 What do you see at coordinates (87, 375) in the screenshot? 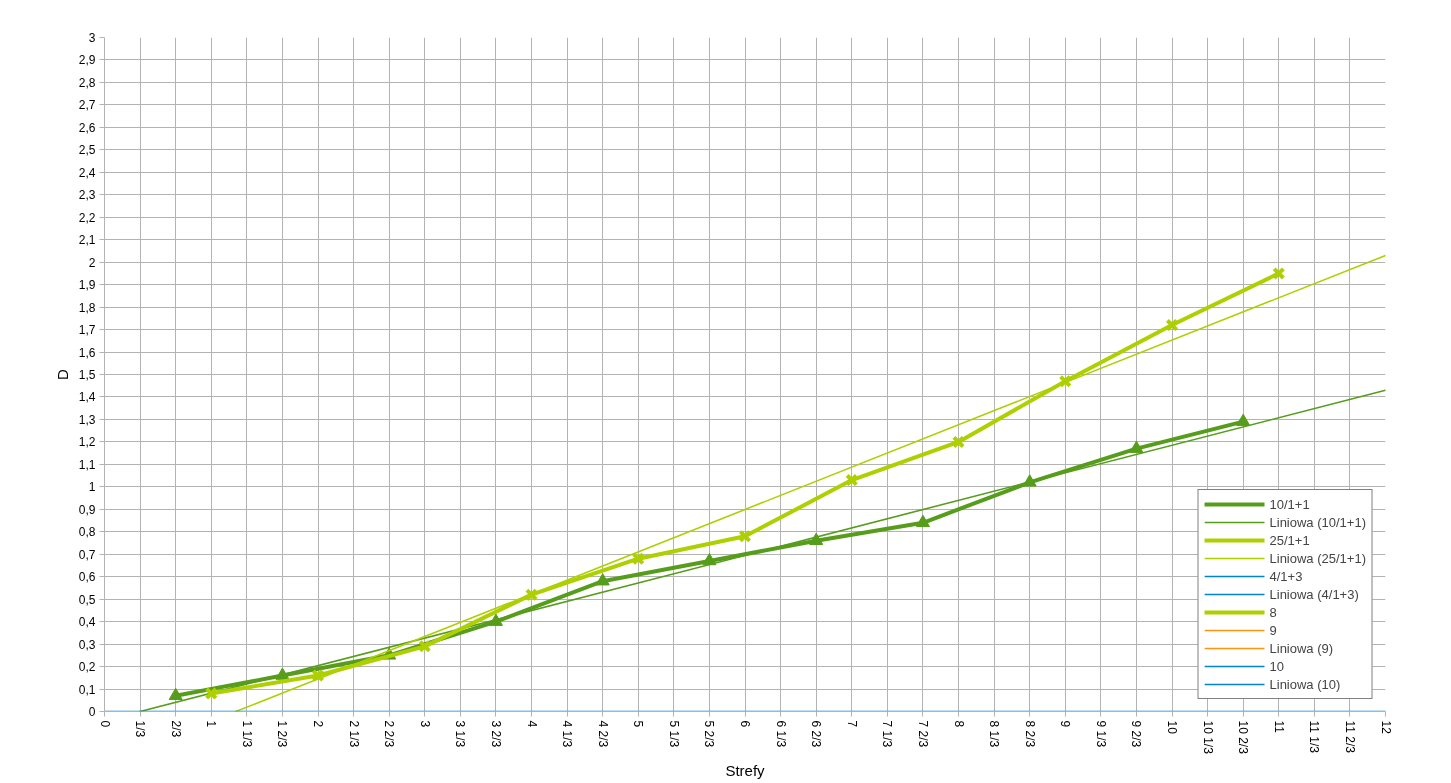
I see `y-tick-label: 1,5` at bounding box center [87, 375].